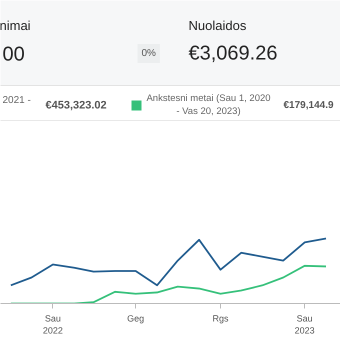 The image size is (340, 340). What do you see at coordinates (208, 105) in the screenshot?
I see `legend-label: Ankstesni metai (Sau 1, 2020 - Vas 20, 2023)` at bounding box center [208, 105].